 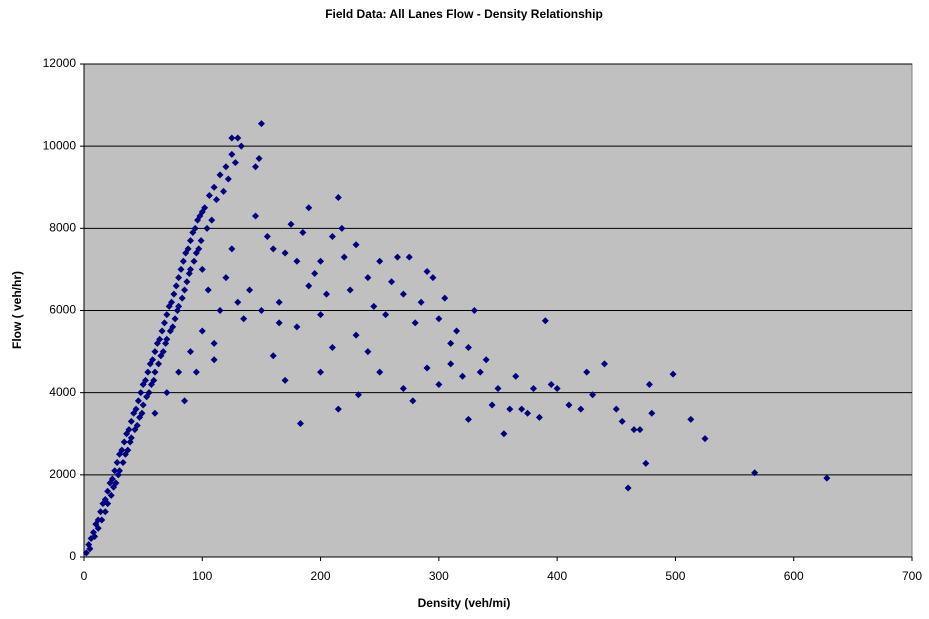 I want to click on x-tick-label: 600, so click(x=794, y=576).